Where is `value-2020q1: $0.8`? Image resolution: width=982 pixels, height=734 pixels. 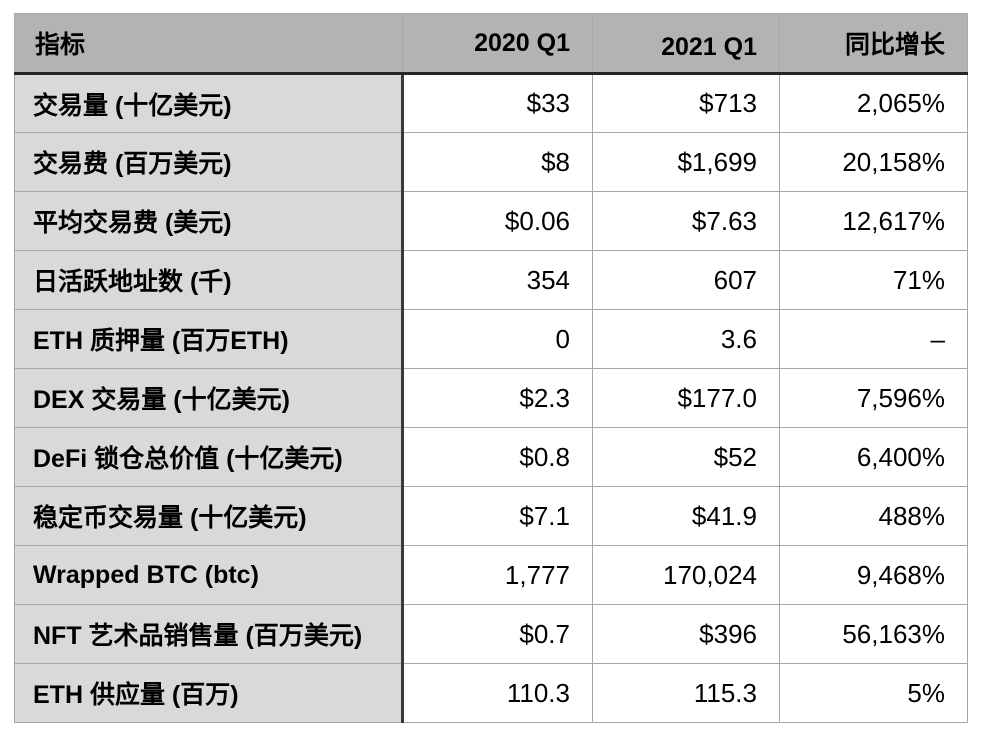
value-2020q1: $0.8 is located at coordinates (497, 457).